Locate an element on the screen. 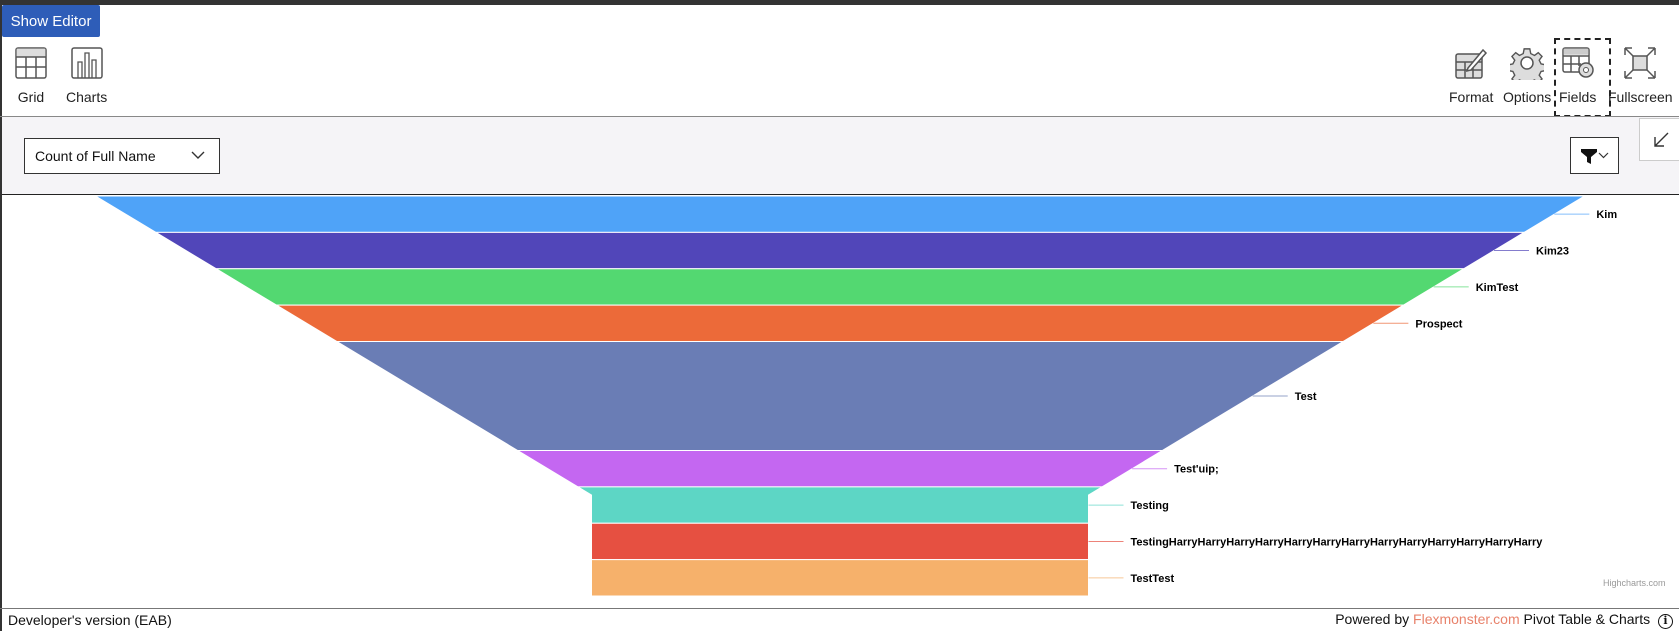  grid-icon is located at coordinates (31, 63).